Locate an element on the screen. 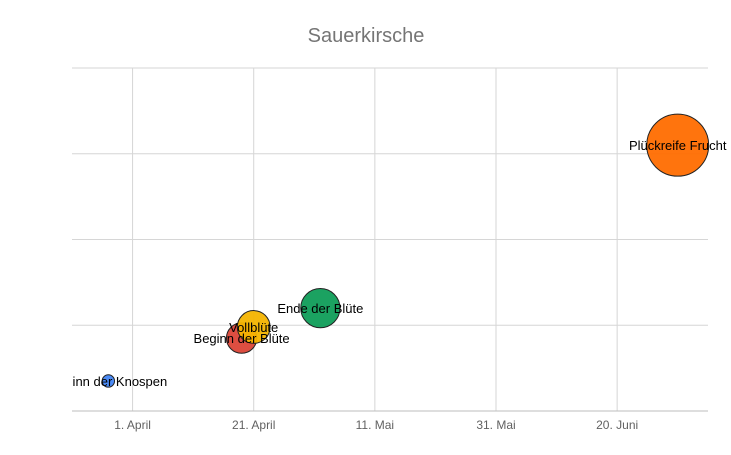 This screenshot has width=731, height=455. x-tick-label: 11. Mai is located at coordinates (375, 425).